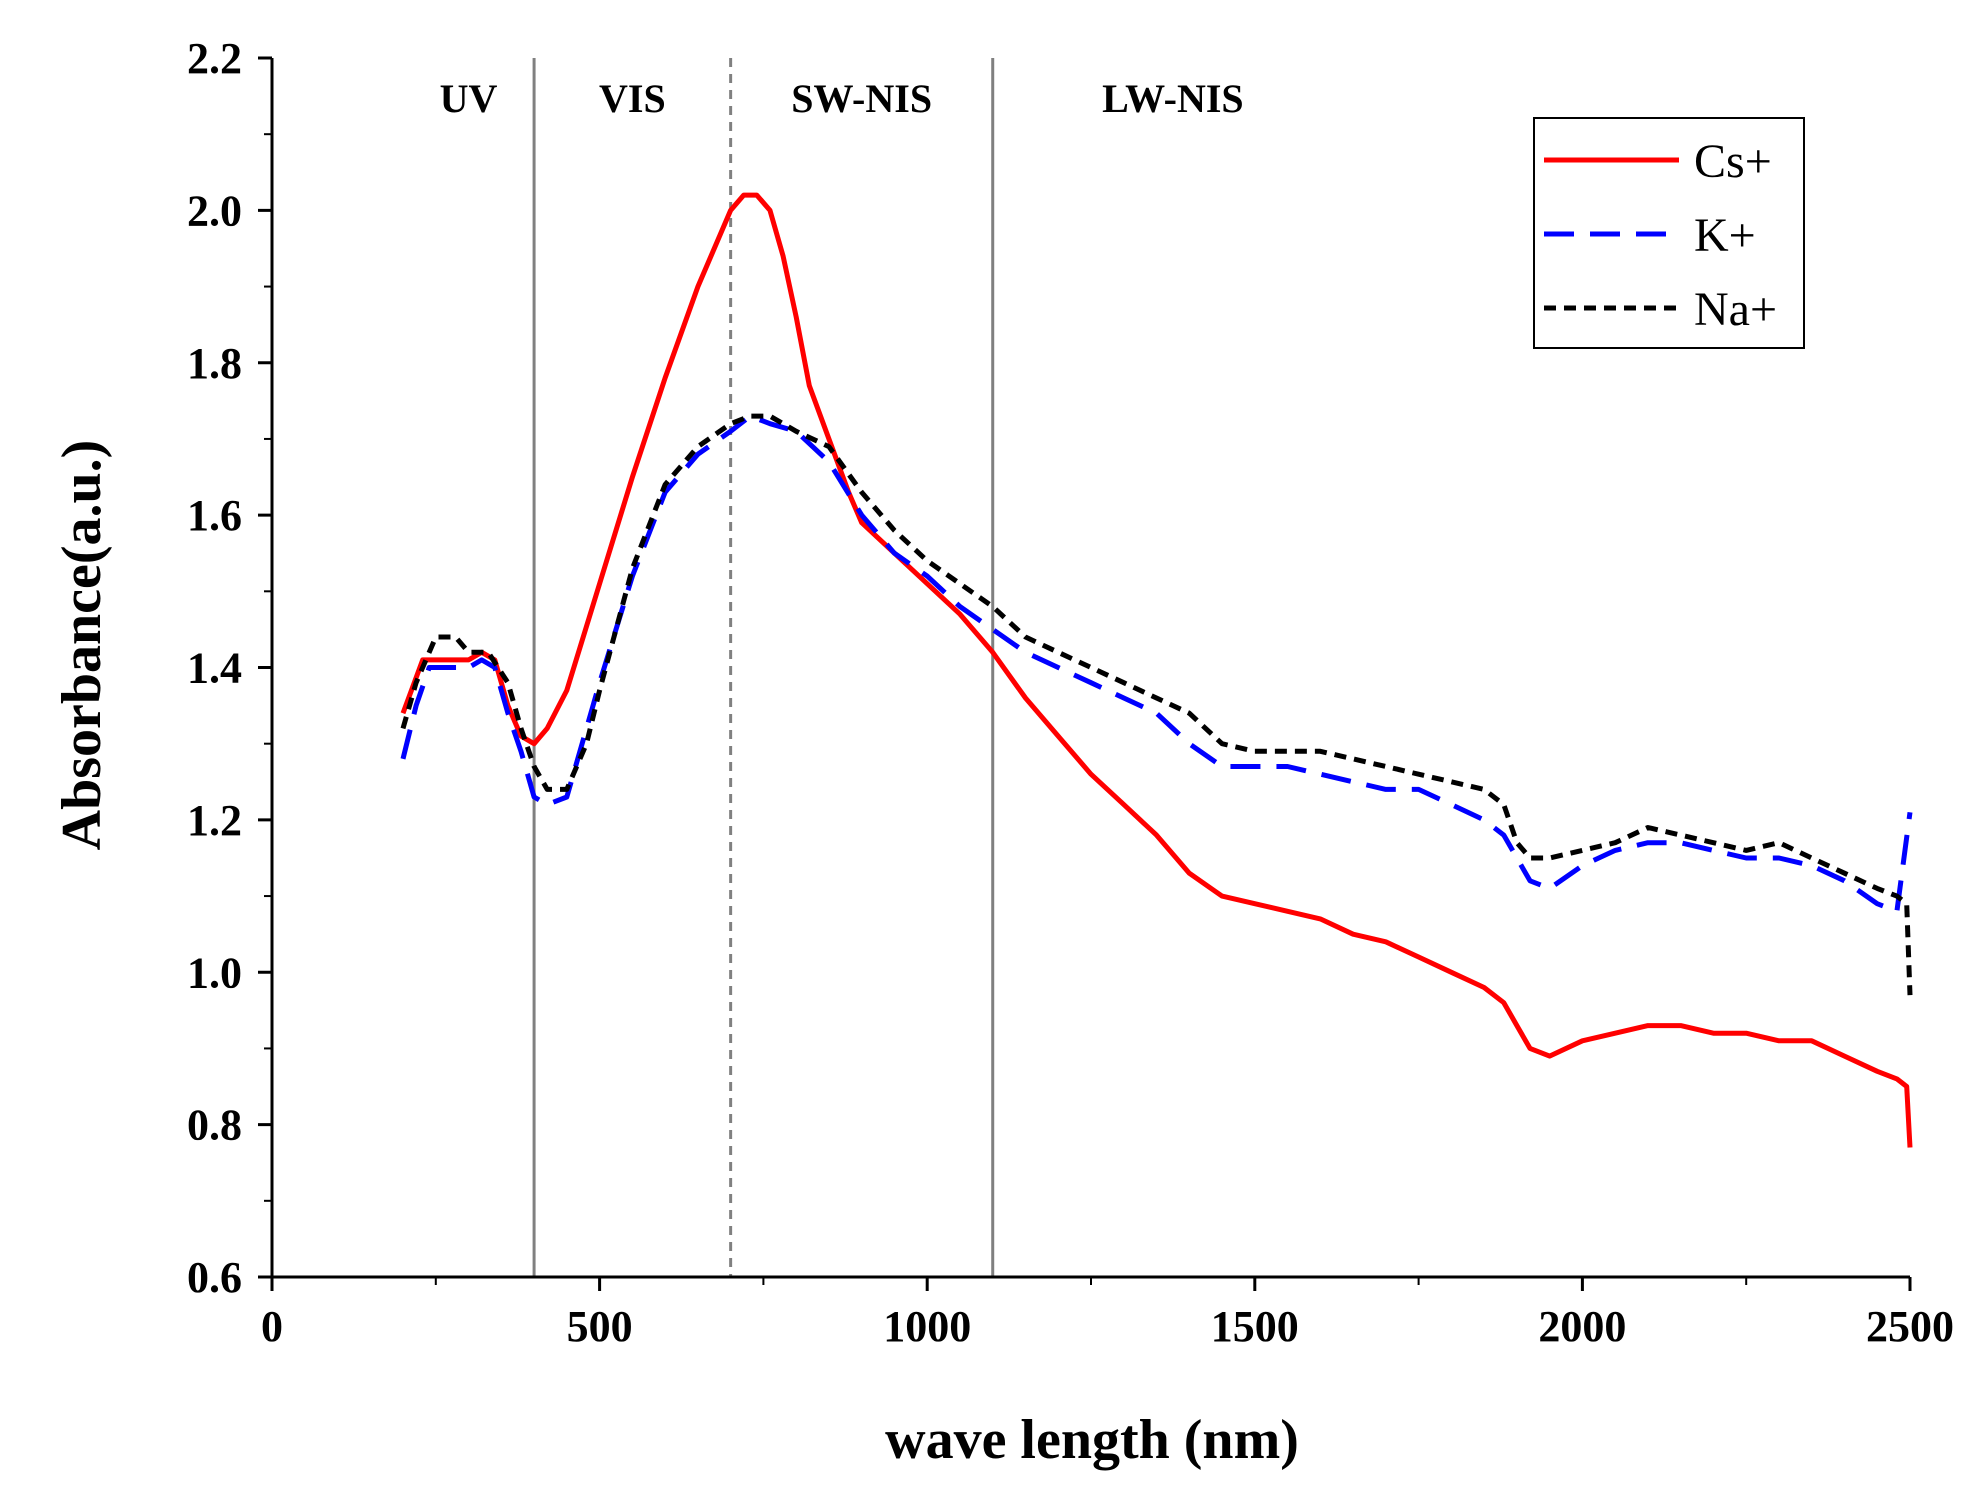 Image resolution: width=1984 pixels, height=1492 pixels. Describe the element at coordinates (214, 1125) in the screenshot. I see `y-tick-label: 0.8` at that location.